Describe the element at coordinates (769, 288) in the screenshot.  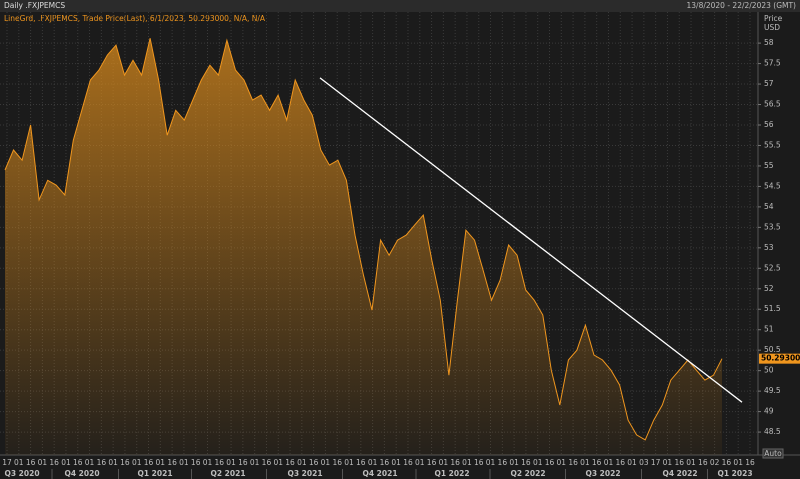
I see `y-tick-label: 52` at that location.